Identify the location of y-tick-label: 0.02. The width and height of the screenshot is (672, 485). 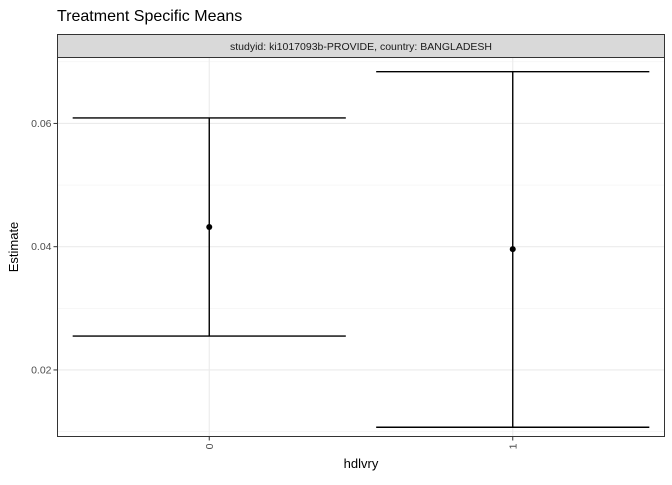
(41, 370).